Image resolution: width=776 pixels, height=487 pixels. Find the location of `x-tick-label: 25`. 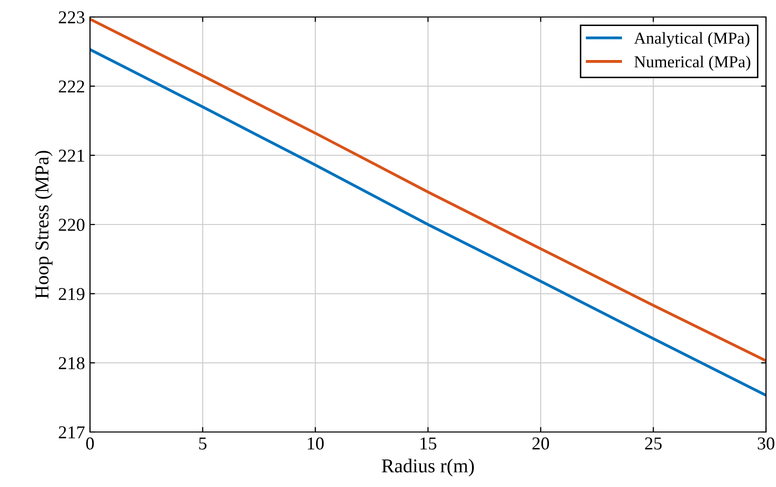

x-tick-label: 25 is located at coordinates (653, 443).